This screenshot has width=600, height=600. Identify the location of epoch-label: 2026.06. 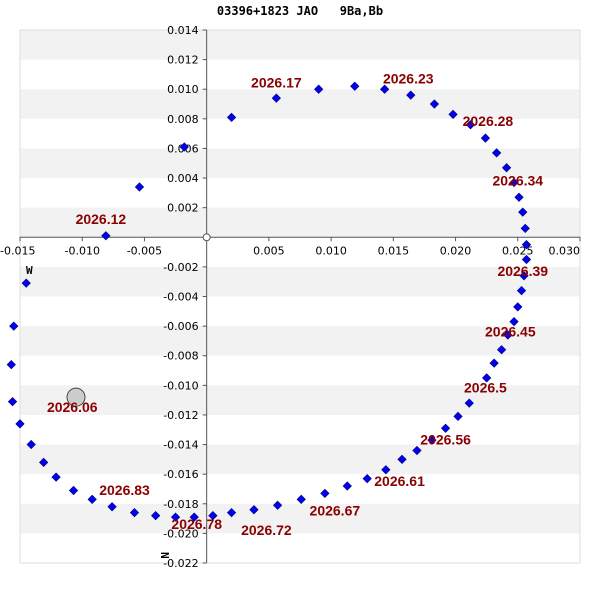
(72, 407).